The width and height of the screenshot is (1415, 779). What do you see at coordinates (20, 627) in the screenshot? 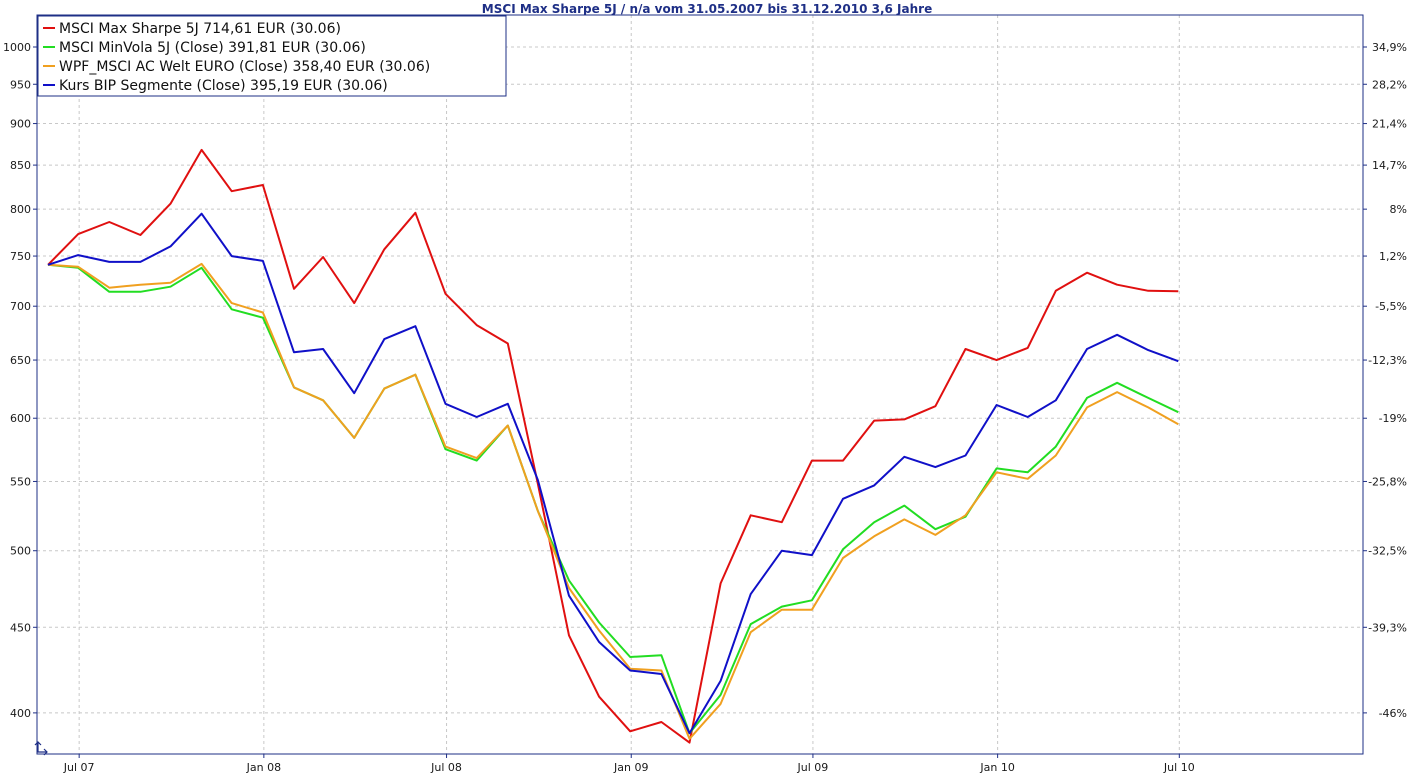
I see `y-tick-label-left: 450` at bounding box center [20, 627].